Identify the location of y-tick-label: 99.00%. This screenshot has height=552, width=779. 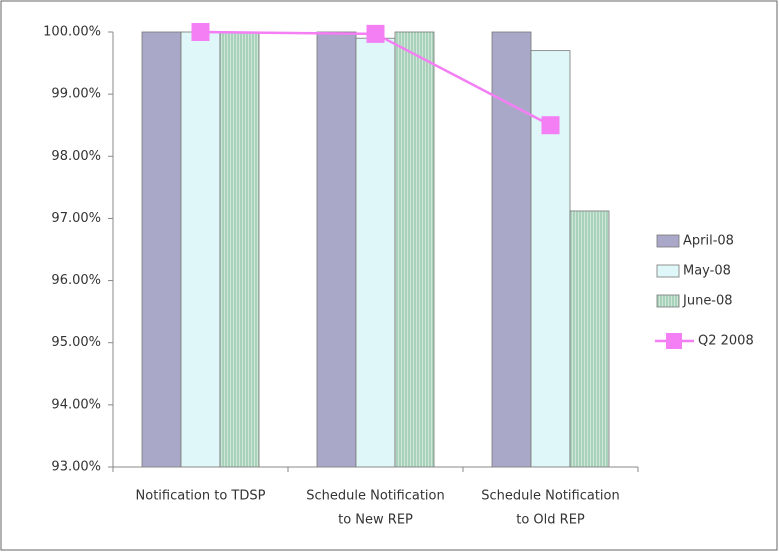
(76, 94).